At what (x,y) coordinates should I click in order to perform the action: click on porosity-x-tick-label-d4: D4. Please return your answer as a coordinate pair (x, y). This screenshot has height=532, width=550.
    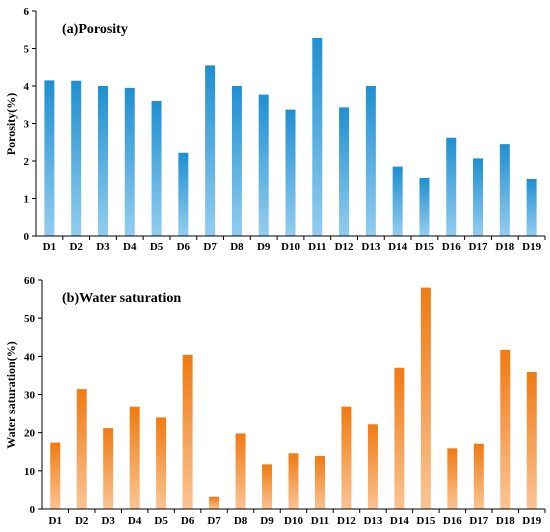
    Looking at the image, I should click on (130, 247).